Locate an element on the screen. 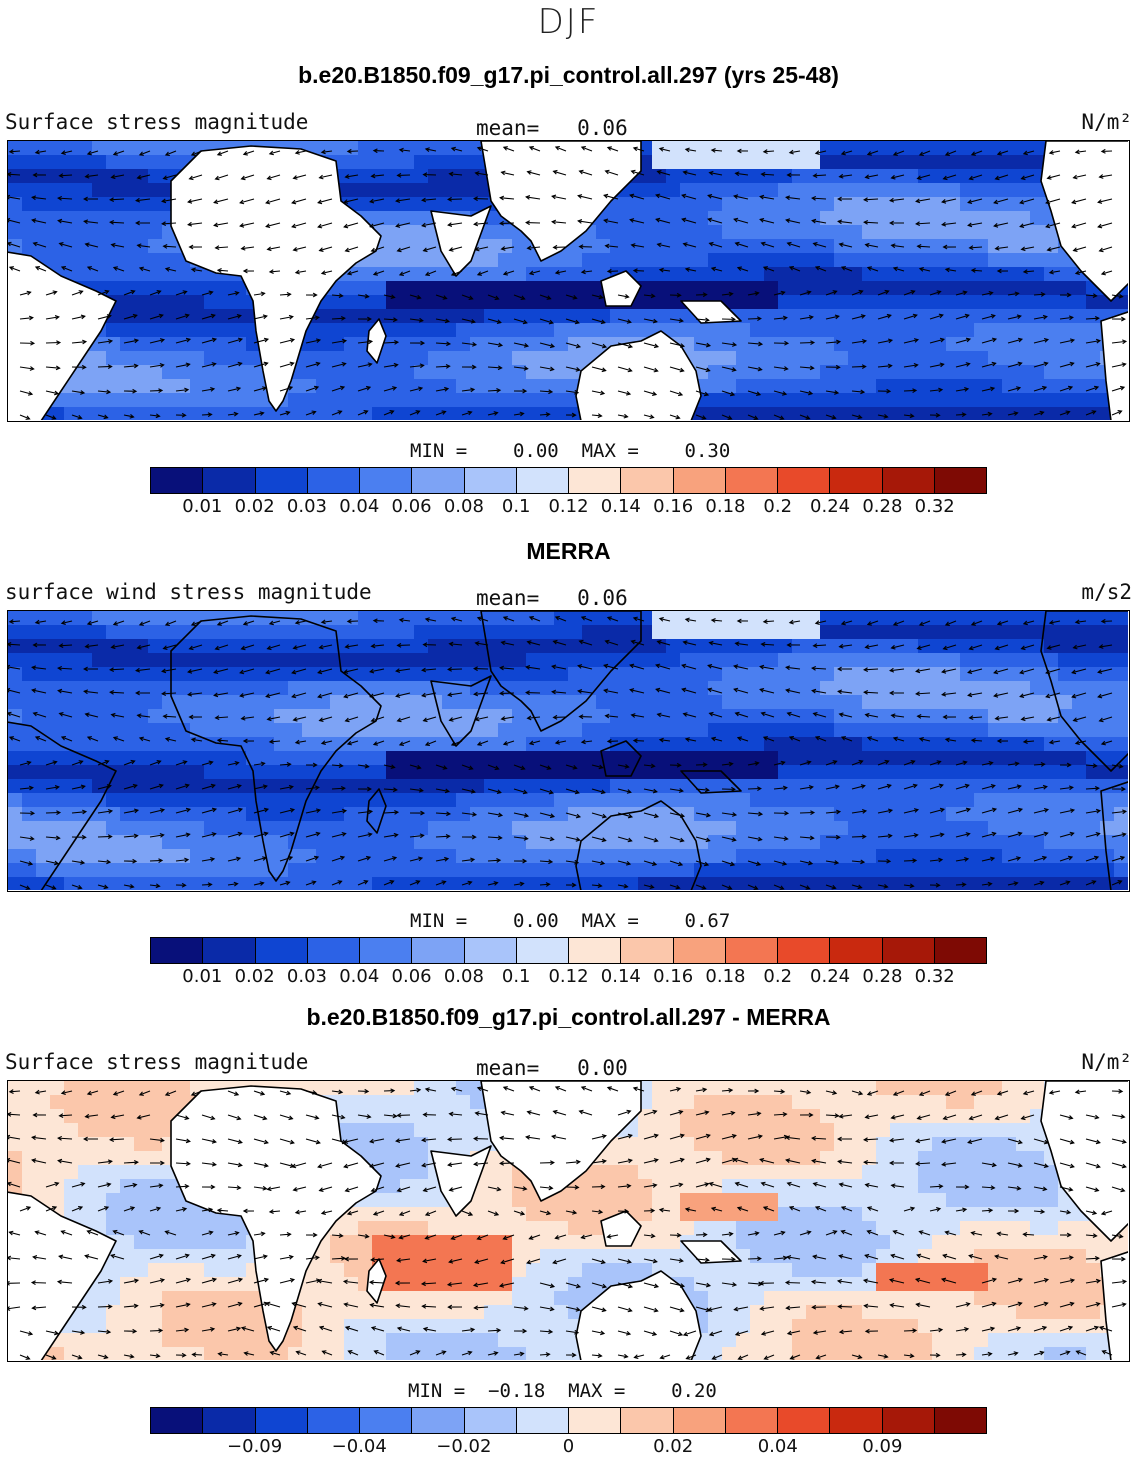  panel-1-variable-label: Surface stress magnitude is located at coordinates (157, 122).